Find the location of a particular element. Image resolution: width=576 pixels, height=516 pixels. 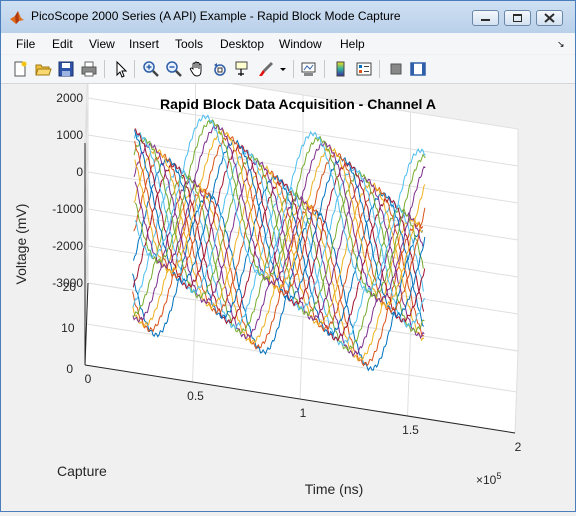

new-figure-icon is located at coordinates (20, 69).